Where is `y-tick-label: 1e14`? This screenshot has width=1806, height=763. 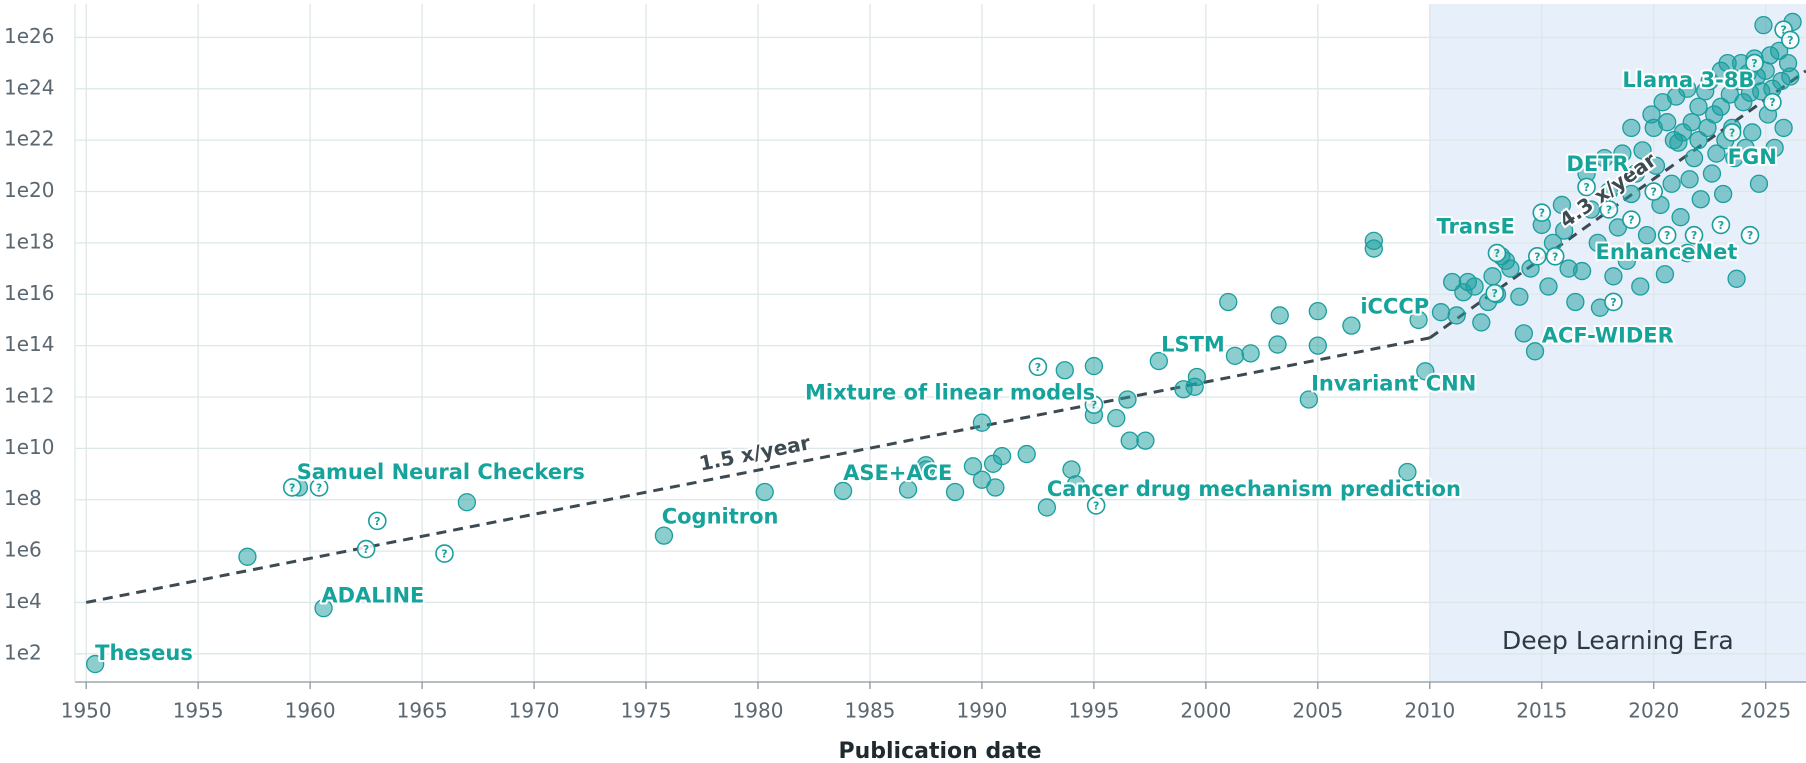
y-tick-label: 1e14 is located at coordinates (29, 344).